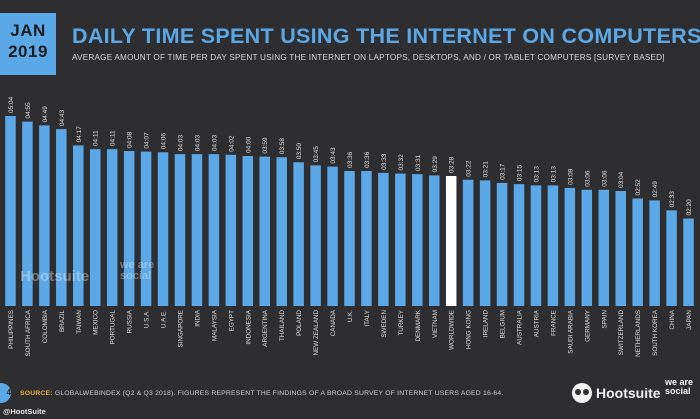  I want to click on category-label: MEXICO, so click(96, 322).